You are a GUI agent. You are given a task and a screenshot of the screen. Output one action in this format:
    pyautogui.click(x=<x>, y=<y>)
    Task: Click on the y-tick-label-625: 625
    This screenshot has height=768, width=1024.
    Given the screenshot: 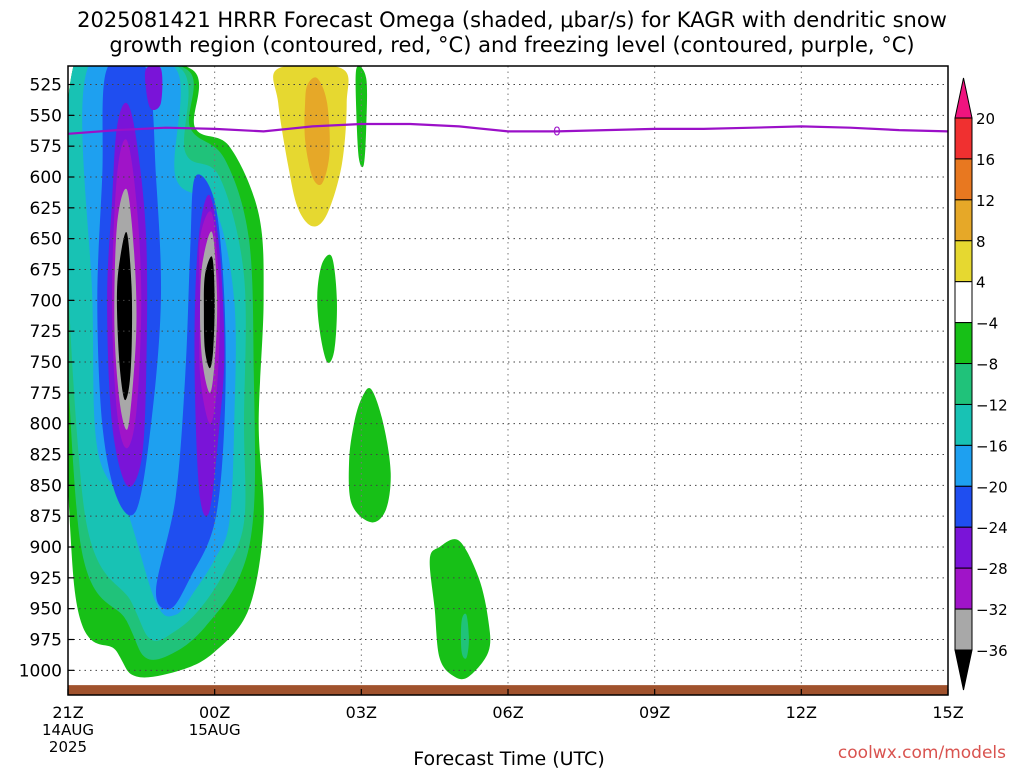 What is the action you would take?
    pyautogui.click(x=46, y=209)
    